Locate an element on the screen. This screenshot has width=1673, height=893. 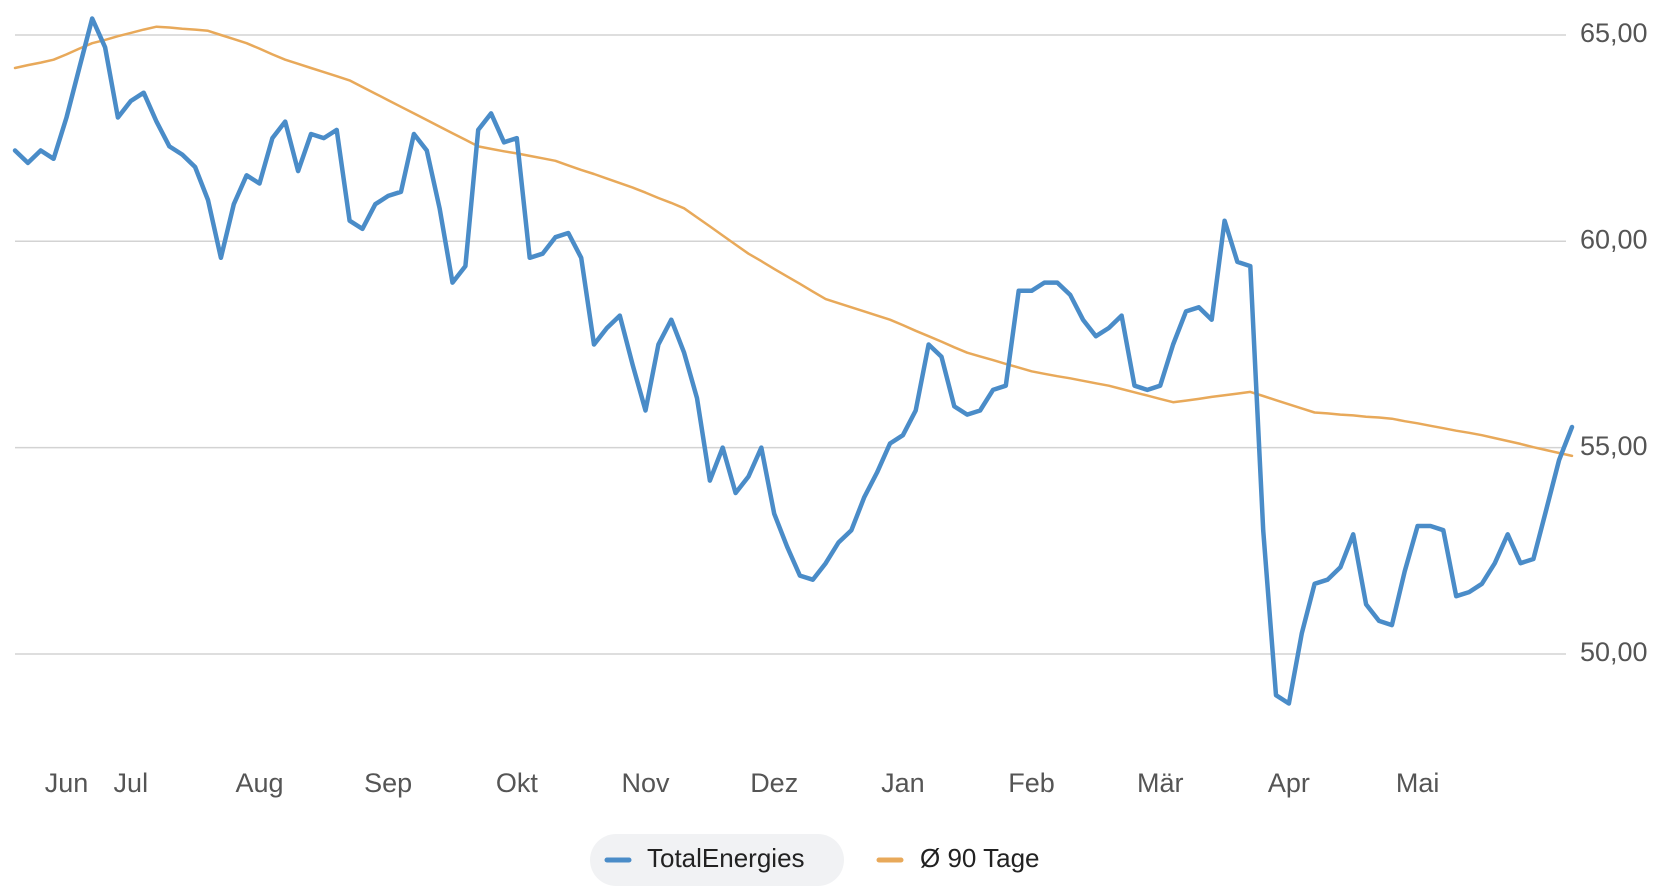
x-tick-label: Aug is located at coordinates (259, 783).